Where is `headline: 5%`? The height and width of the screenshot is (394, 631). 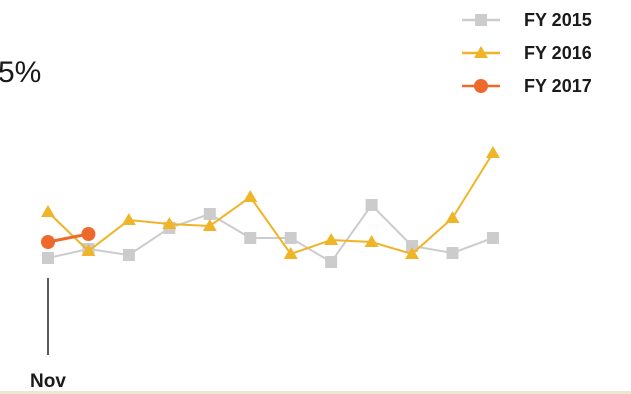
headline: 5% is located at coordinates (20, 72).